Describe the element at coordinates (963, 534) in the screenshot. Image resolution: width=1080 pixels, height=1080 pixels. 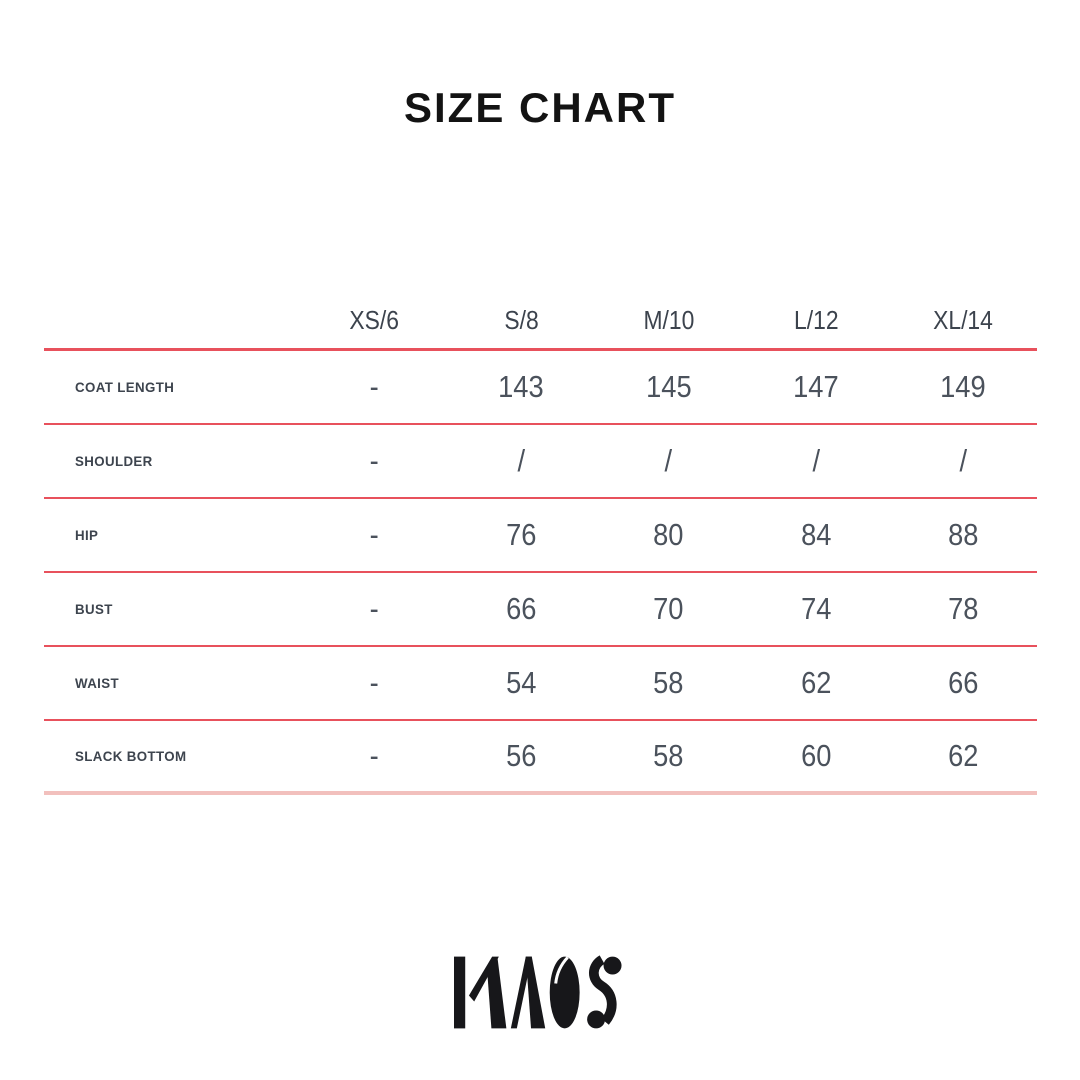
I see `table-cell: 88` at that location.